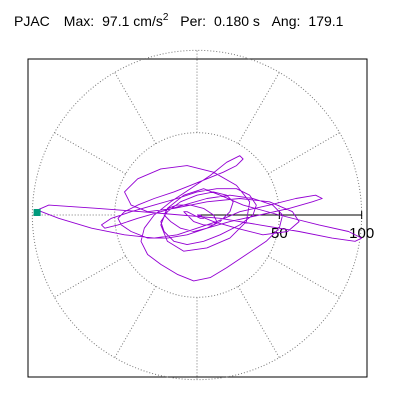 The width and height of the screenshot is (400, 400). Describe the element at coordinates (79, 21) in the screenshot. I see `max-label: Max:` at that location.